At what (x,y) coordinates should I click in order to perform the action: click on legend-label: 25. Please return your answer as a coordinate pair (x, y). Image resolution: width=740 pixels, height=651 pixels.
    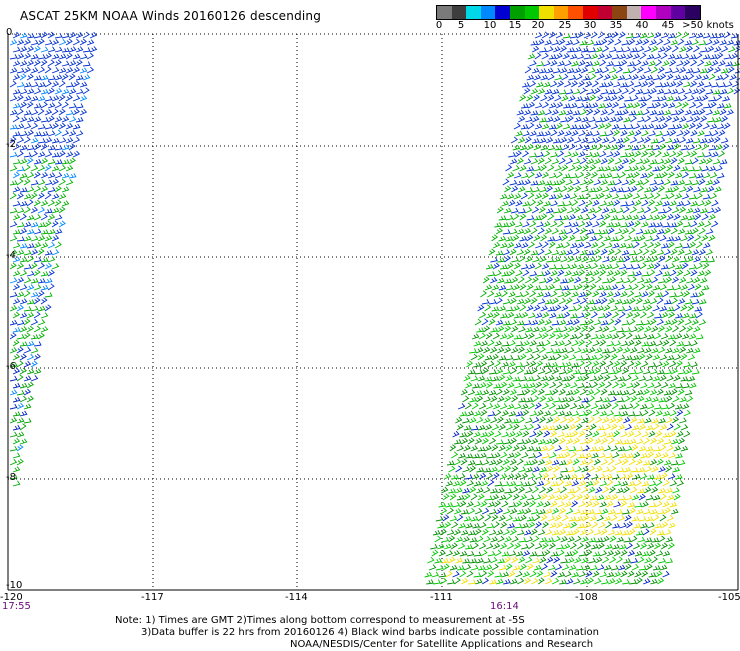
    Looking at the image, I should click on (565, 25).